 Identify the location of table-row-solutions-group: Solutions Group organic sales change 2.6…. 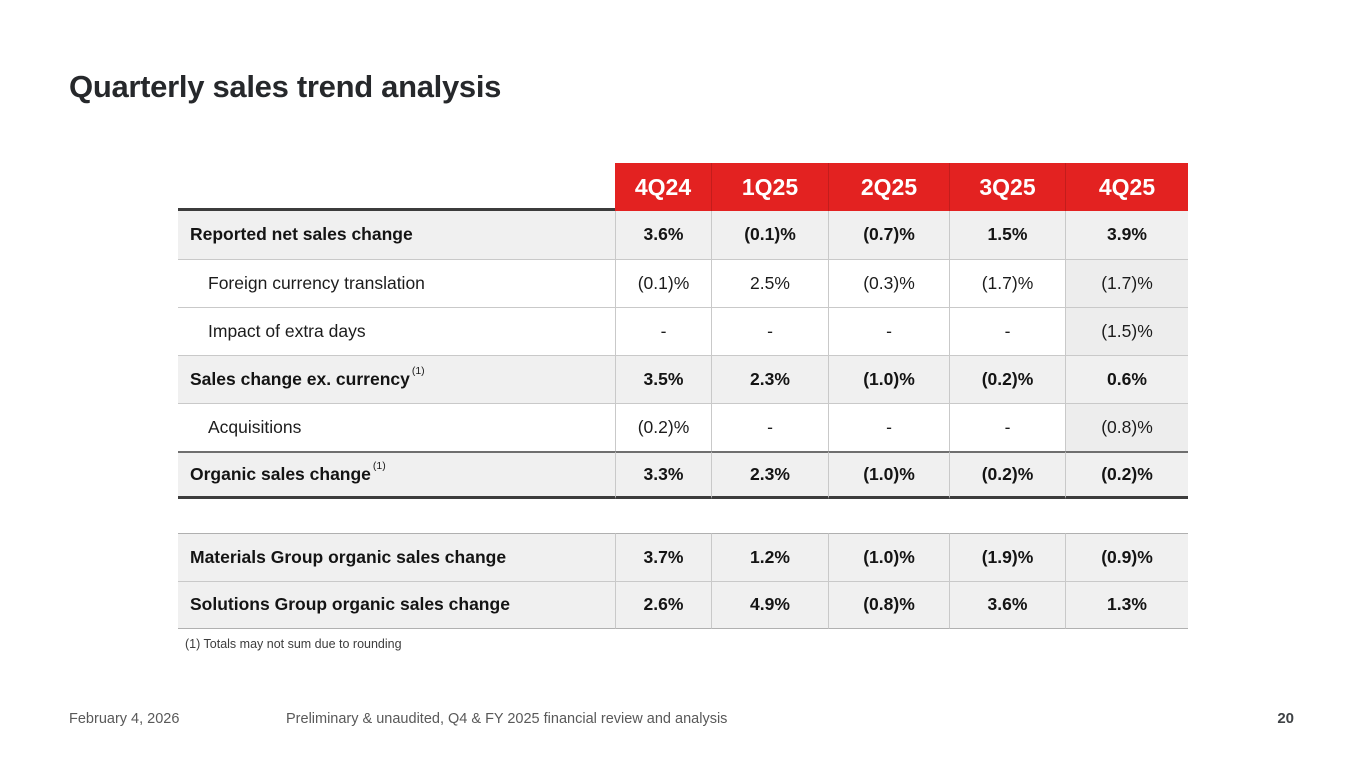
(683, 605).